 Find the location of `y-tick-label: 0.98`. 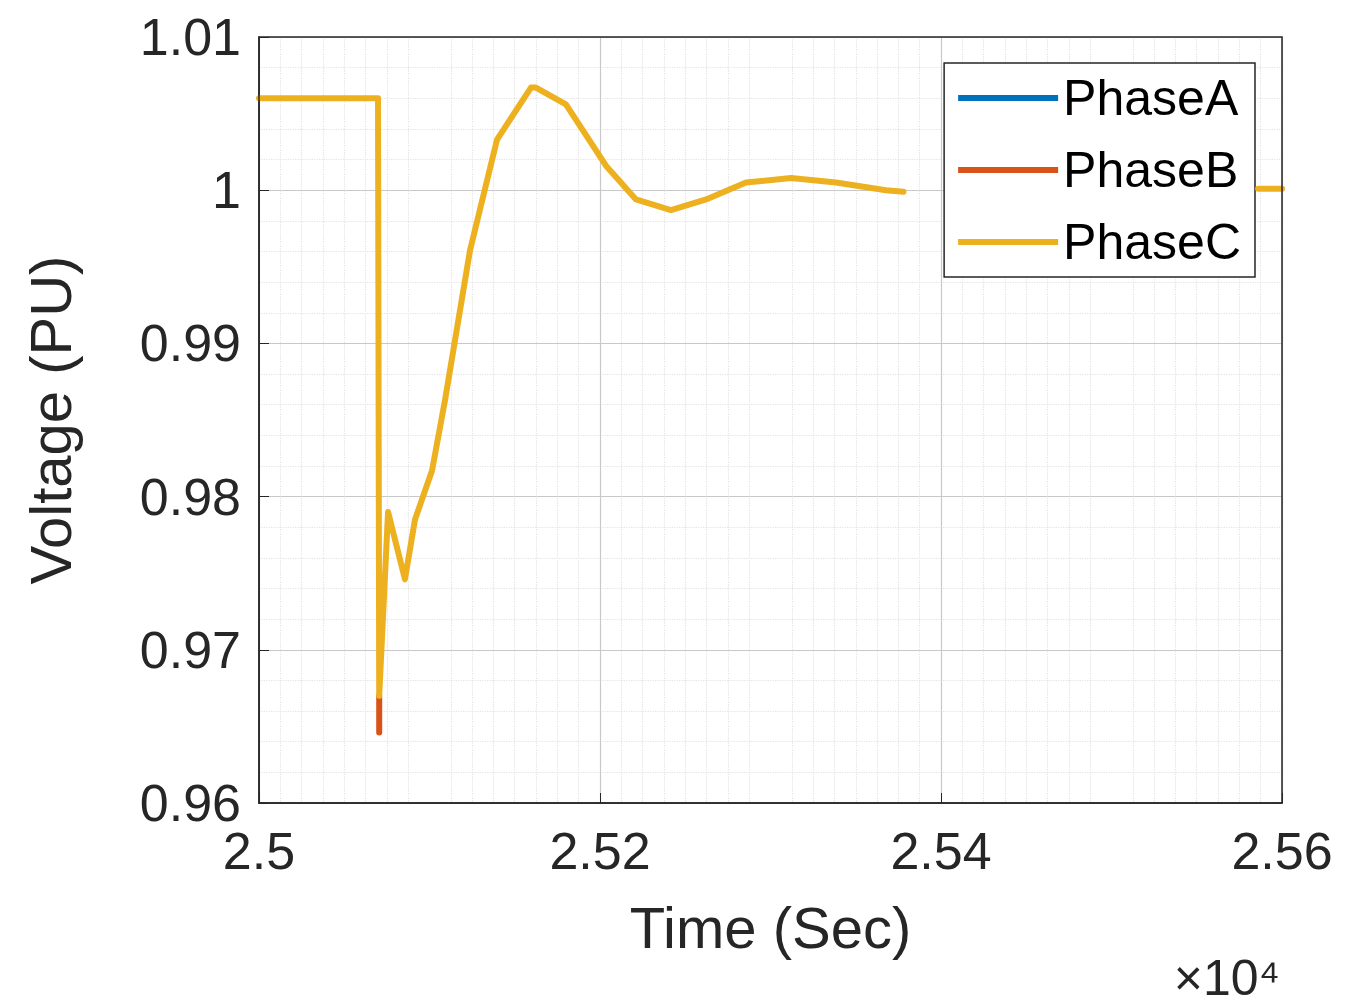

y-tick-label: 0.98 is located at coordinates (190, 496).